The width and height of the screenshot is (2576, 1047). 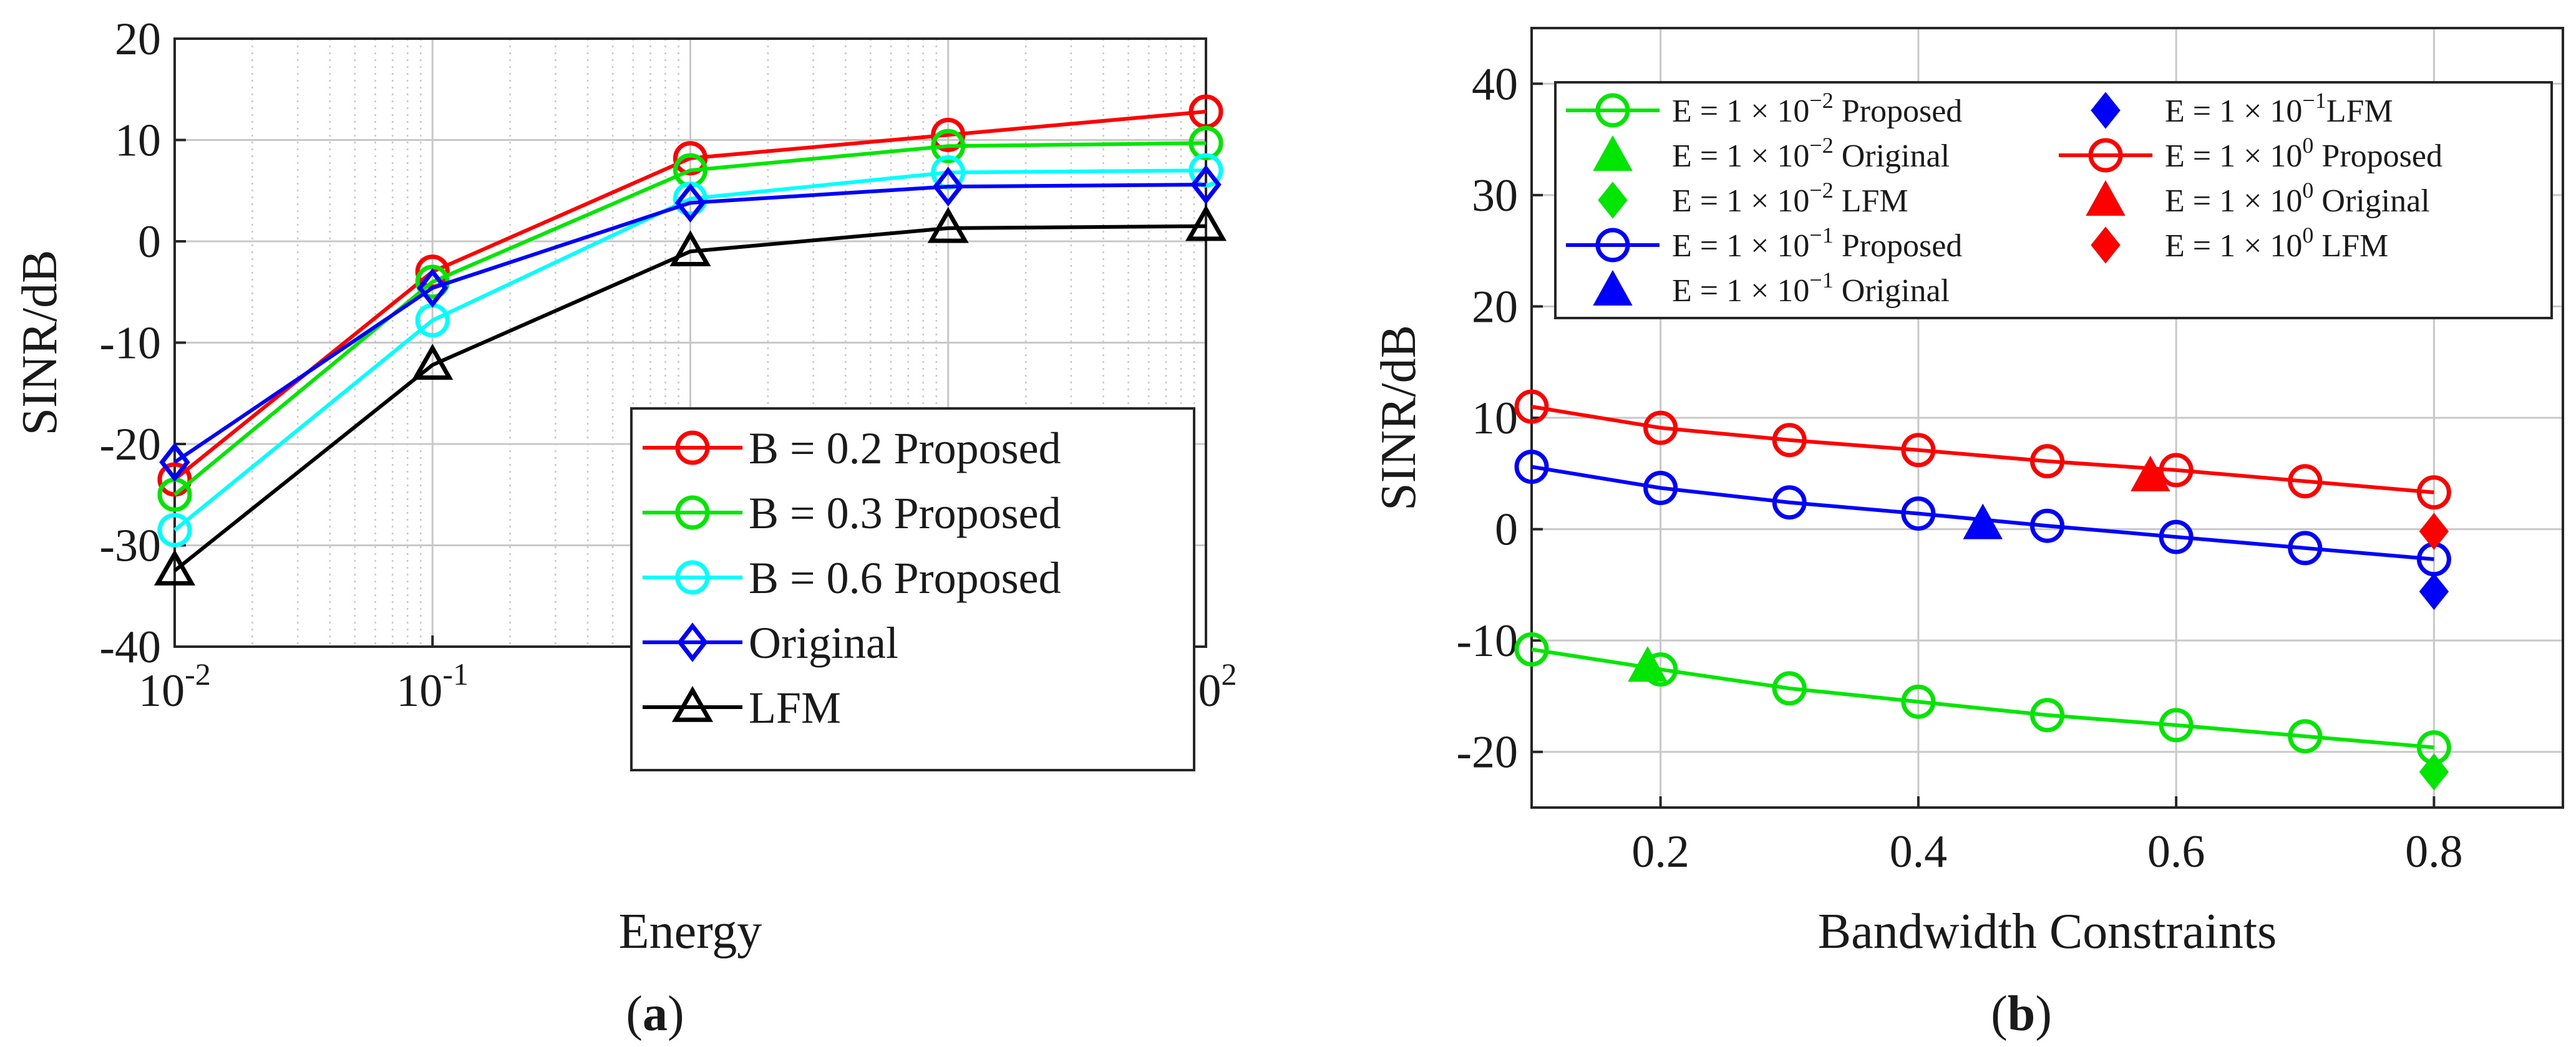 What do you see at coordinates (1487, 641) in the screenshot?
I see `ytick-label-b: -10` at bounding box center [1487, 641].